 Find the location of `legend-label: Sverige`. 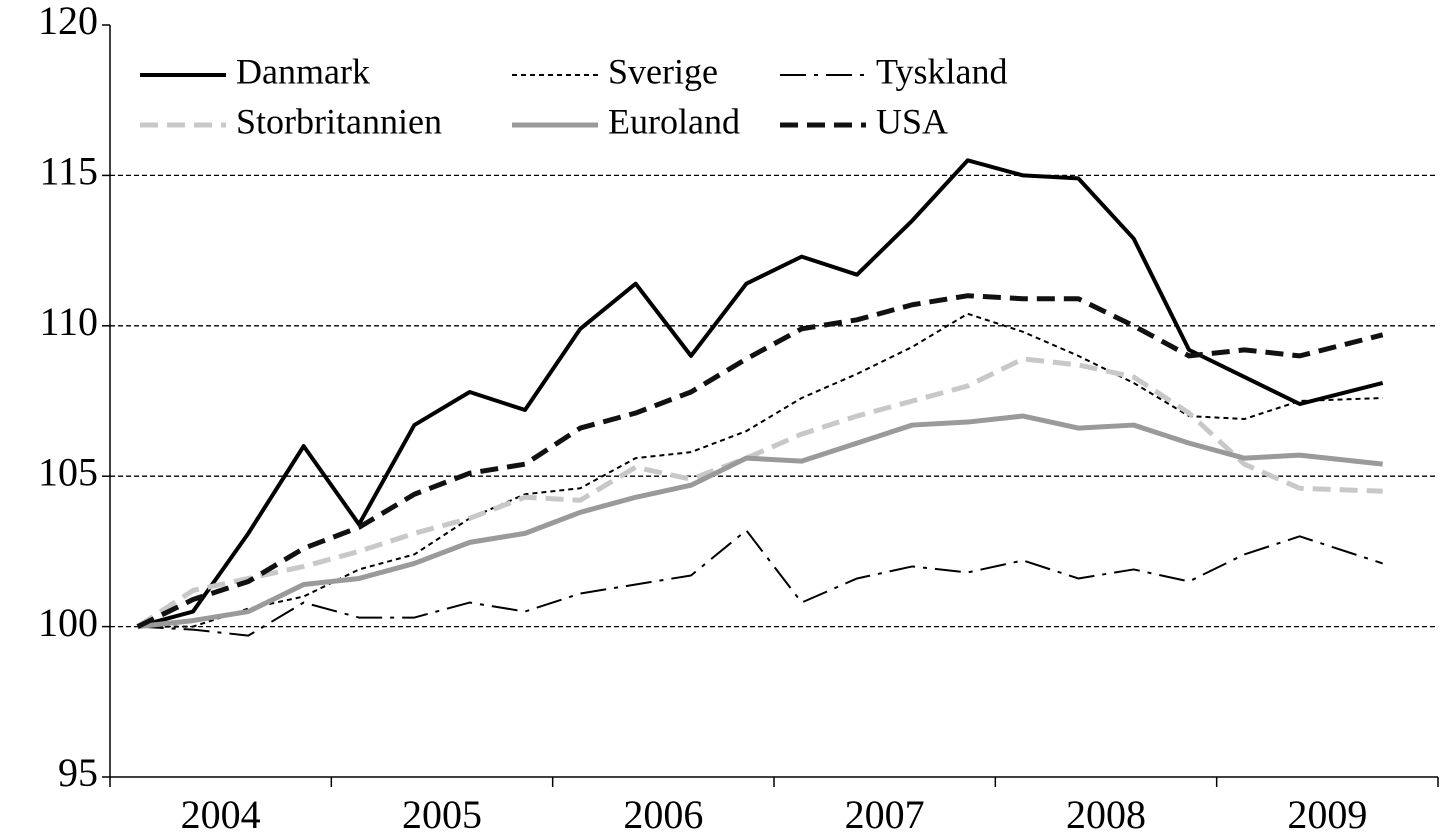

legend-label: Sverige is located at coordinates (663, 71).